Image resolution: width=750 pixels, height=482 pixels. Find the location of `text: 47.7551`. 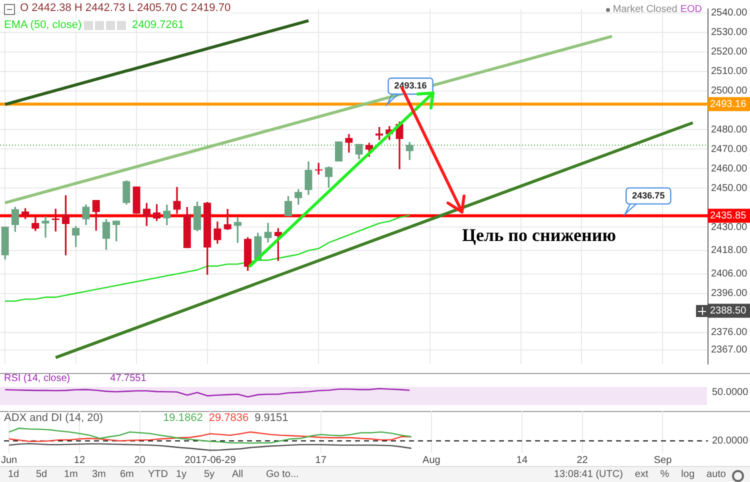

text: 47.7551 is located at coordinates (128, 378).